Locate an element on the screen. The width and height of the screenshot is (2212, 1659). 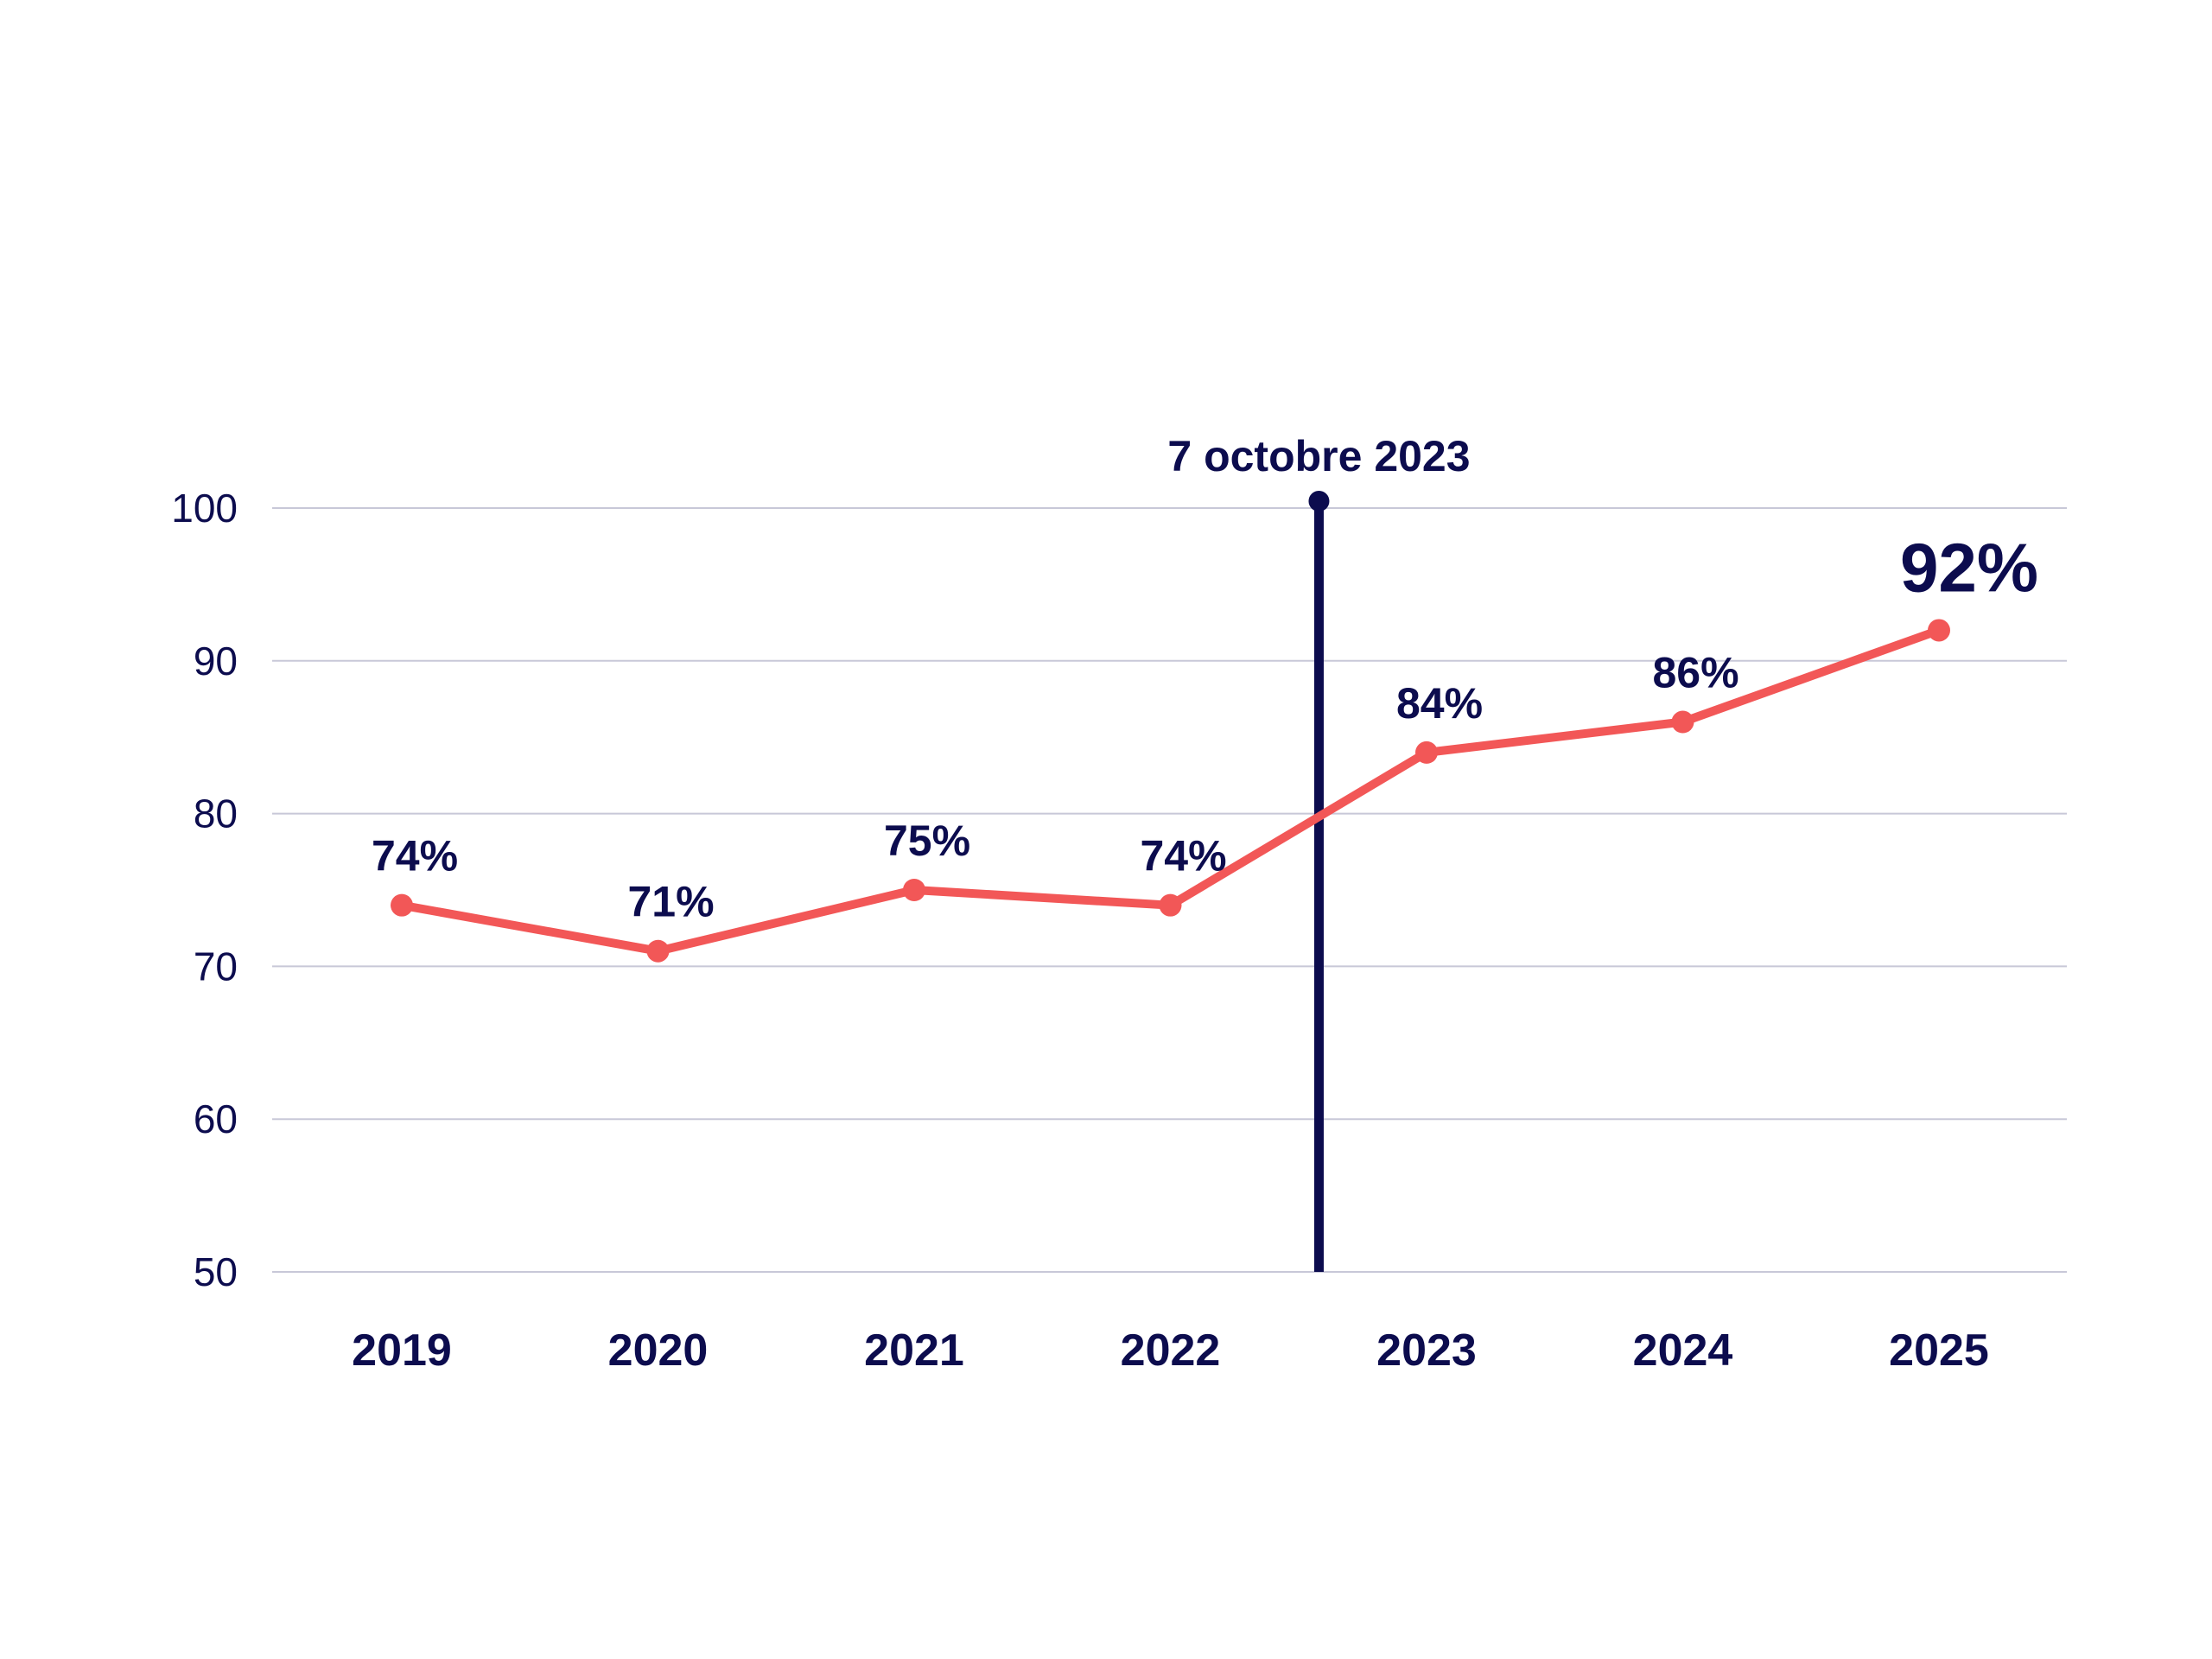
x-tick-label-2023: 2023 is located at coordinates (1426, 1350).